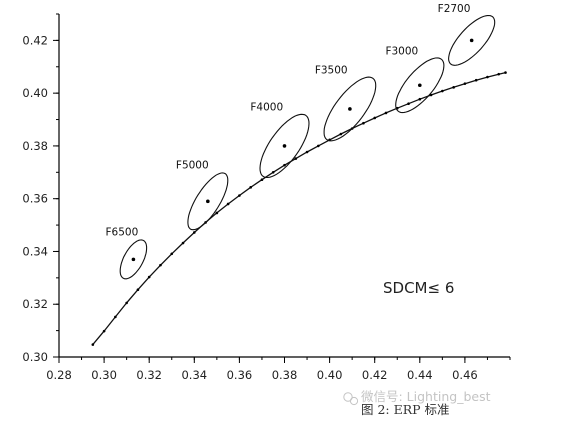 This screenshot has width=561, height=425. I want to click on x-tick-label: 0.44, so click(420, 375).